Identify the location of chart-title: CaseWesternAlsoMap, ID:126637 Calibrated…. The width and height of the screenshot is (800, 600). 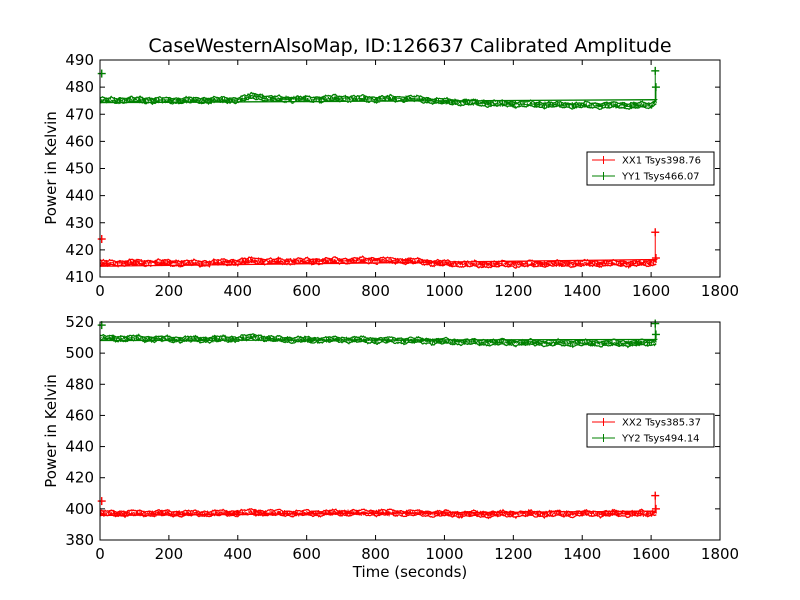
(409, 46).